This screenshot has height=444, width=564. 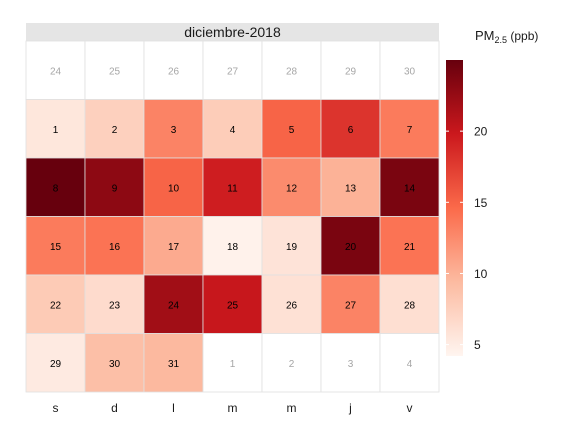 What do you see at coordinates (173, 408) in the screenshot?
I see `weekday-label: l` at bounding box center [173, 408].